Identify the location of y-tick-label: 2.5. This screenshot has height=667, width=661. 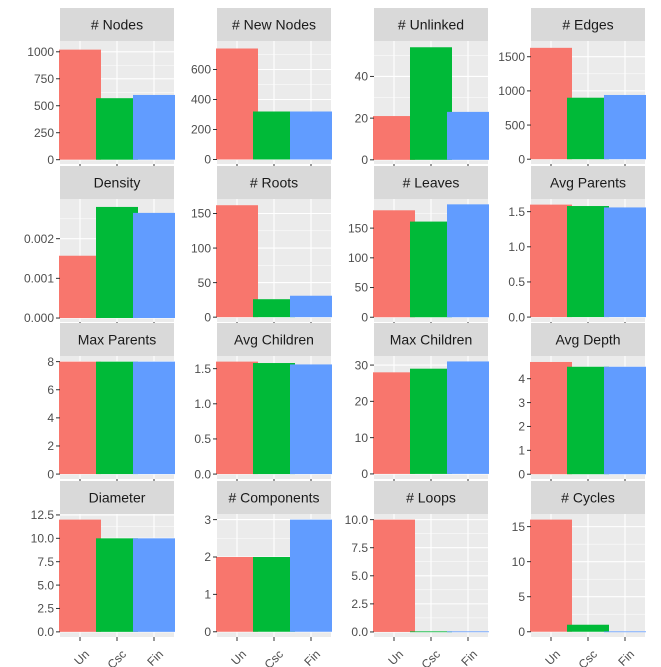
(45, 609).